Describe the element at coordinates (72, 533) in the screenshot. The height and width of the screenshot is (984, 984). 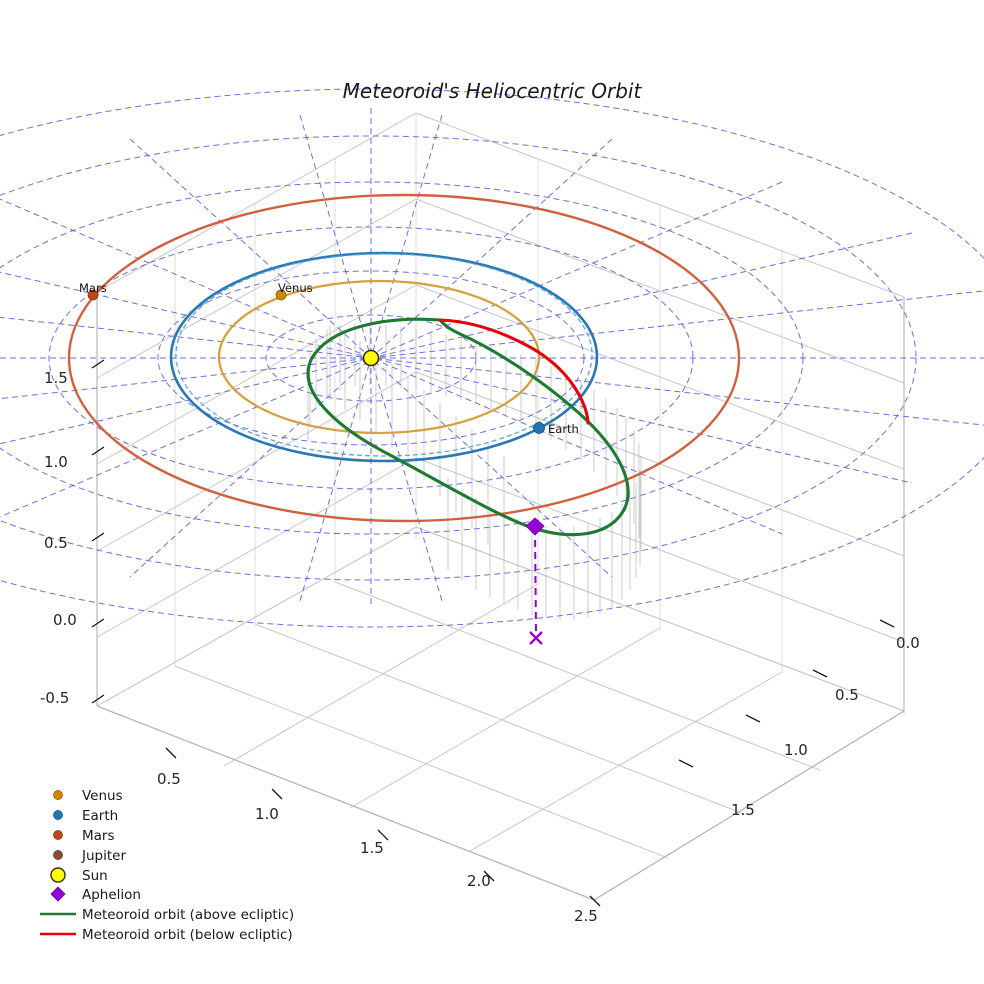
I see `z-axis-group: 1.5 1.0 0.5 0.0 -0.5` at that location.